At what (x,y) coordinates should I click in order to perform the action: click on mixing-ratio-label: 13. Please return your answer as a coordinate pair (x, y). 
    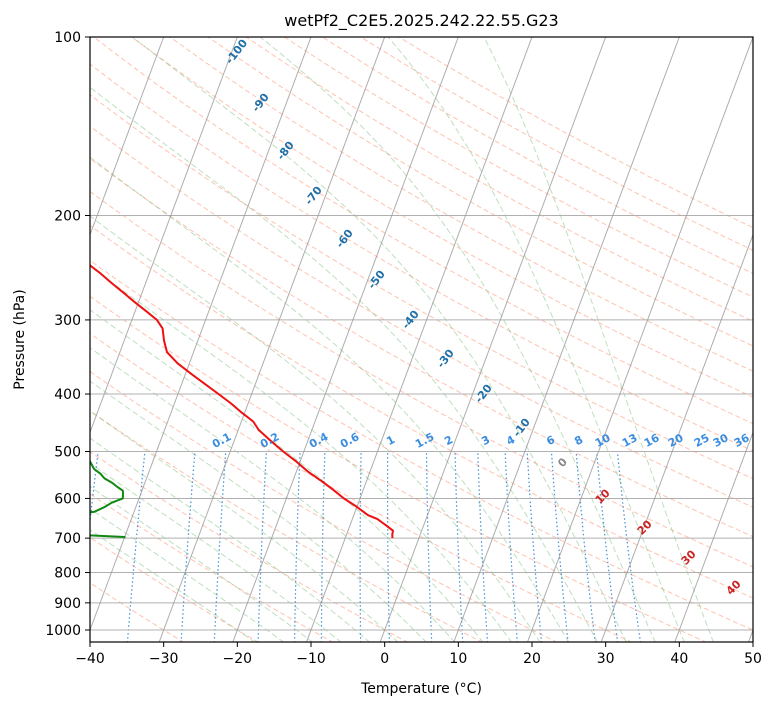
    Looking at the image, I should click on (630, 440).